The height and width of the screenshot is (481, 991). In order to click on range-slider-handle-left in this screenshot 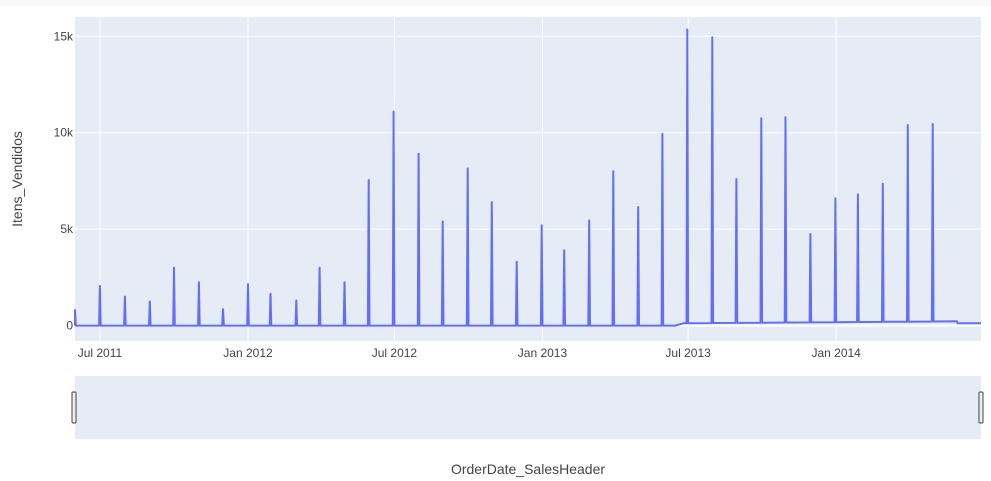, I will do `click(74, 407)`.